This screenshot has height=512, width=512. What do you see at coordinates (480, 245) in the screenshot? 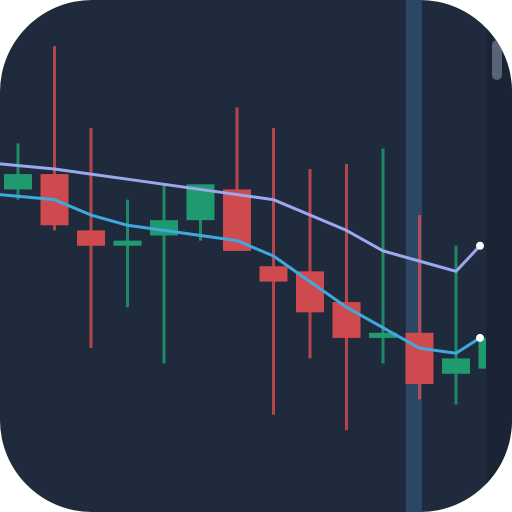
I see `slow-moving-average-endpoint` at bounding box center [480, 245].